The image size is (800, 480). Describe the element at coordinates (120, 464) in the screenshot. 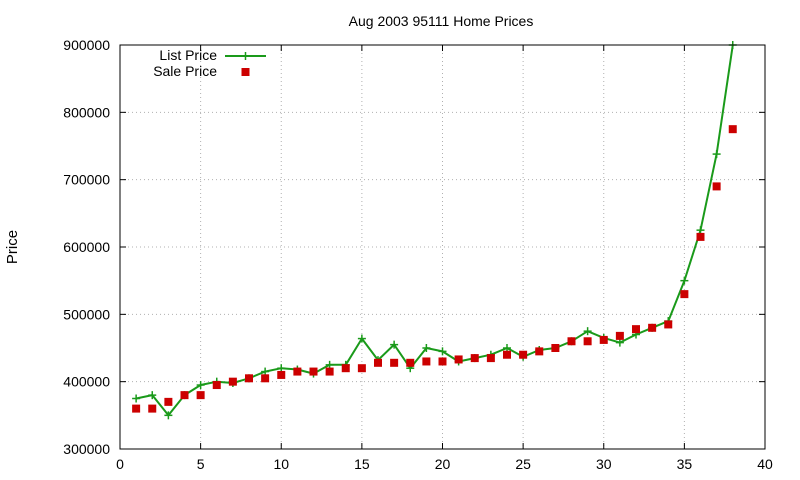

I see `x-tick-label: 0` at that location.